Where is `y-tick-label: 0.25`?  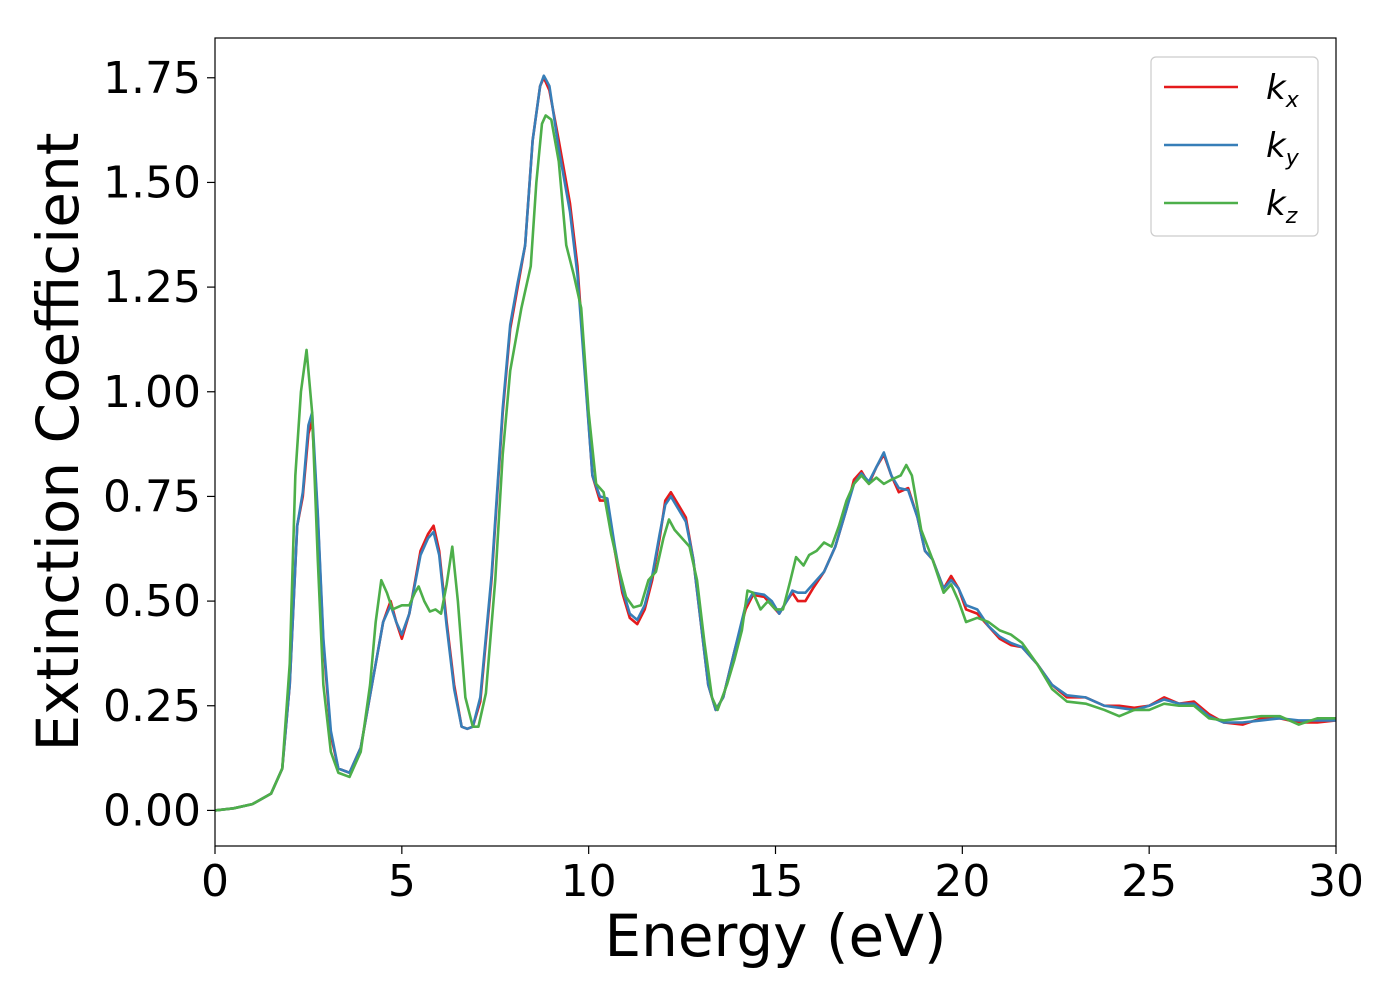
y-tick-label: 0.25 is located at coordinates (152, 706).